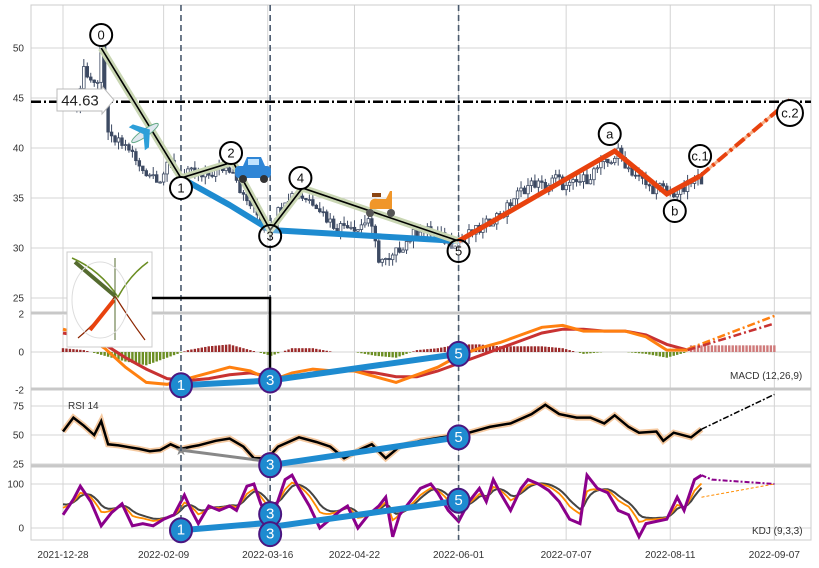 The image size is (819, 568). I want to click on wave-label: a, so click(610, 134).